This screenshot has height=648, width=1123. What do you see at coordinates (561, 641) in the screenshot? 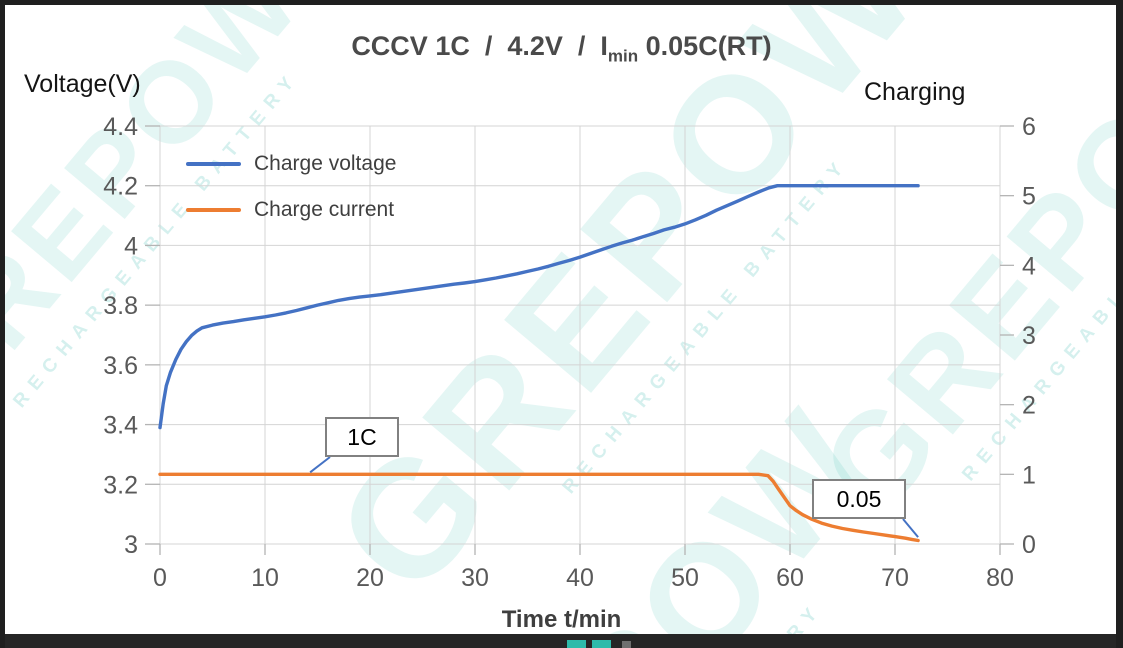
I see `bottom-logo-bar` at bounding box center [561, 641].